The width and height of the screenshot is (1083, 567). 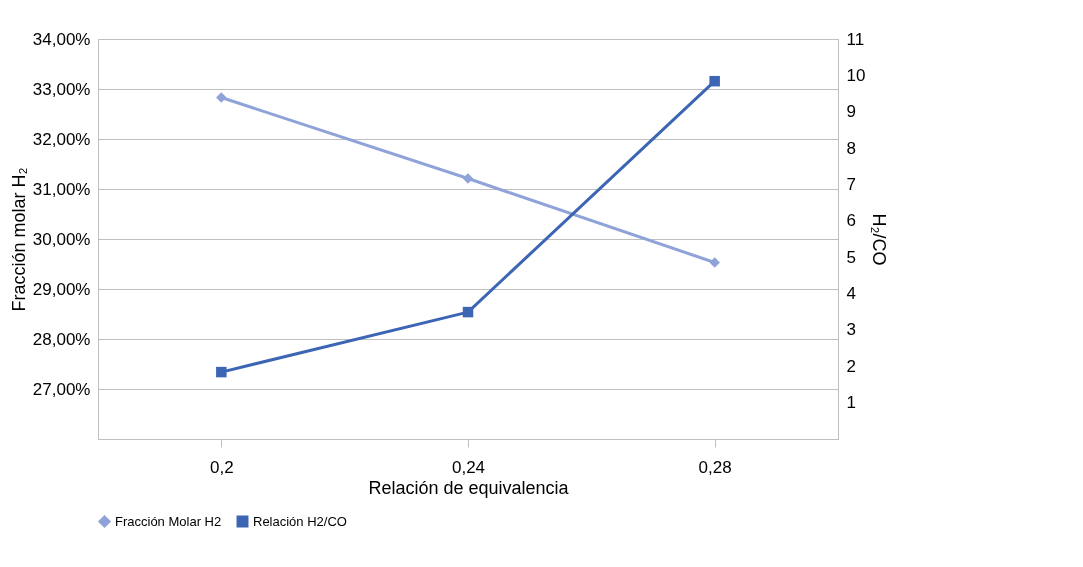 What do you see at coordinates (851, 294) in the screenshot?
I see `y2-tick-label: 4` at bounding box center [851, 294].